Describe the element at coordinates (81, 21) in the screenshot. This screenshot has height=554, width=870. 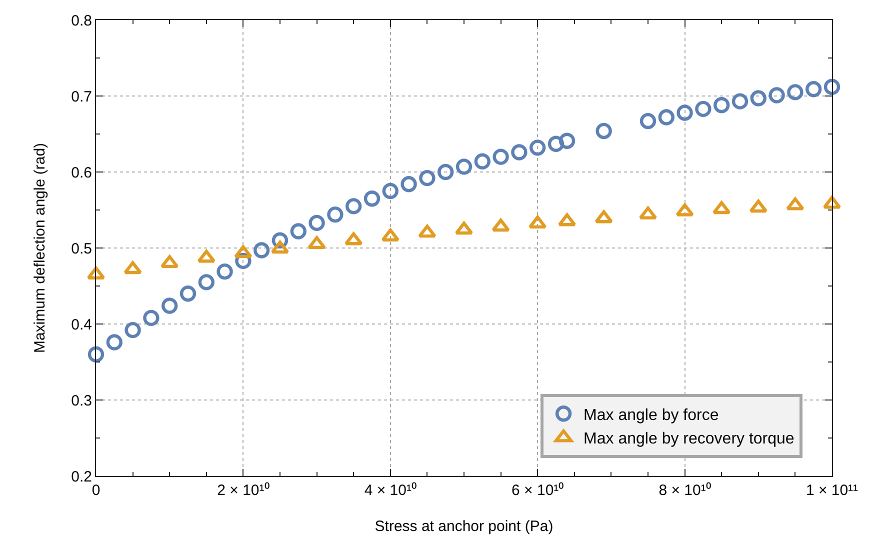
I see `y-tick-label: 0.8` at that location.